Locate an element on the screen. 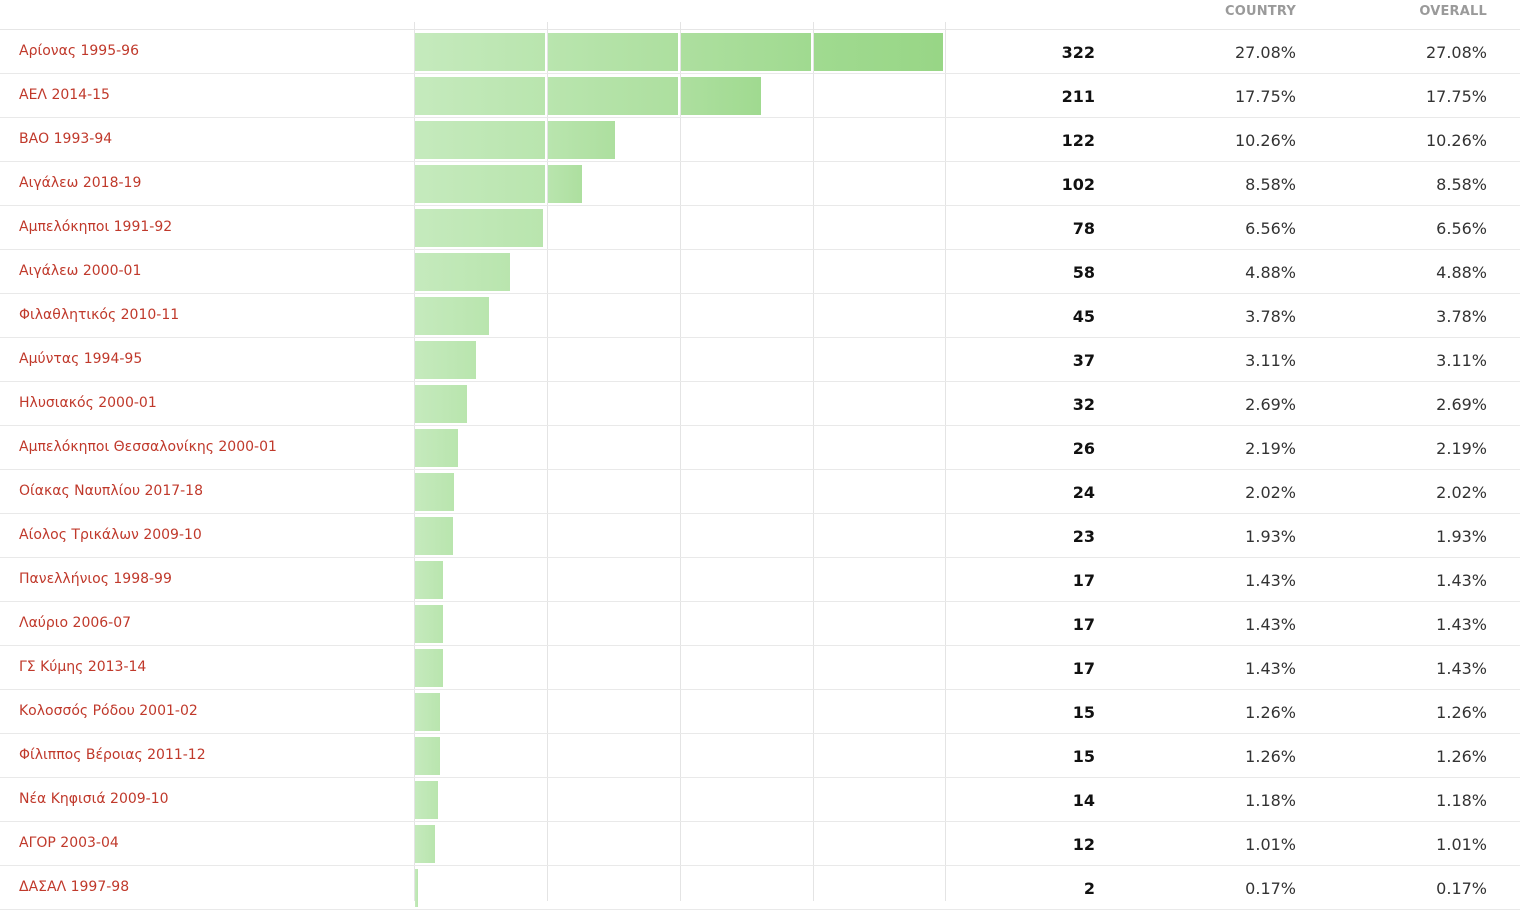 The height and width of the screenshot is (910, 1520). row-overall-percent: 0.17% is located at coordinates (1461, 888).